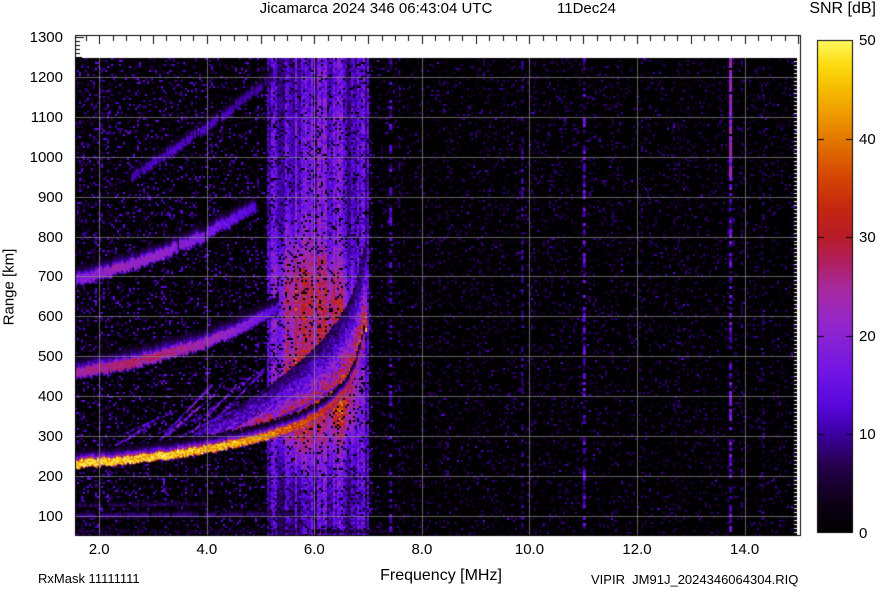  I want to click on y-tick-label: 1200, so click(46, 77).